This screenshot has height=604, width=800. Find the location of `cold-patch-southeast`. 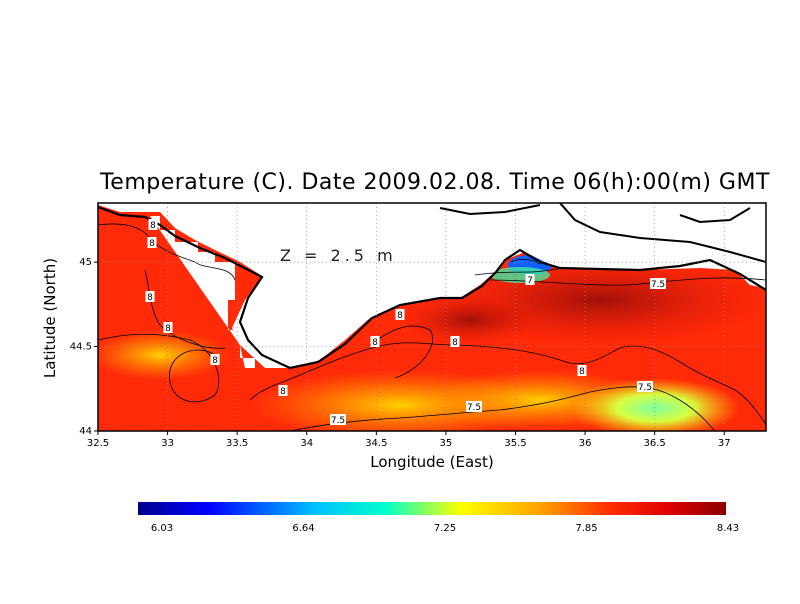

cold-patch-southeast is located at coordinates (655, 404).